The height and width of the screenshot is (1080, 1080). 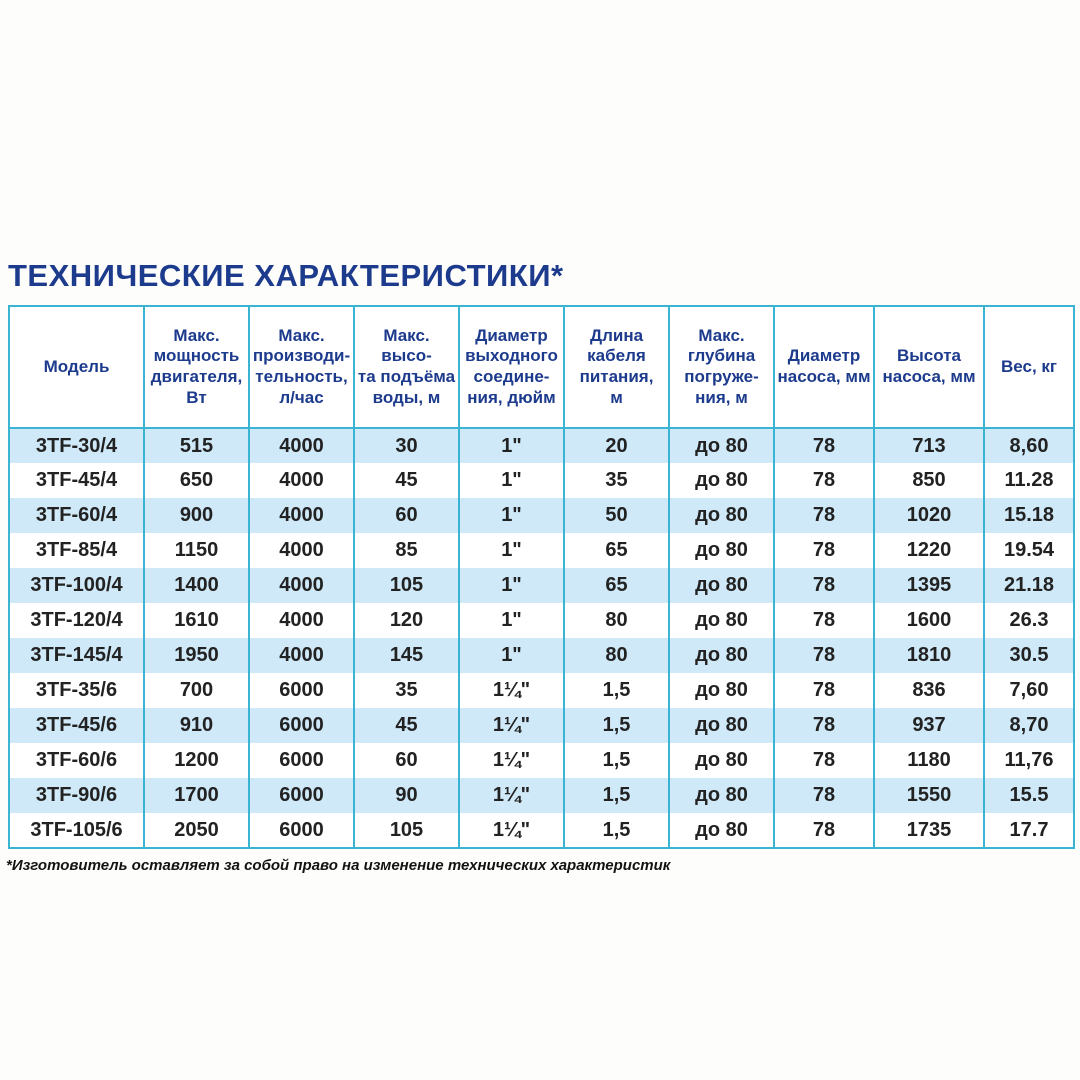 I want to click on table-cell: 90, so click(x=406, y=795).